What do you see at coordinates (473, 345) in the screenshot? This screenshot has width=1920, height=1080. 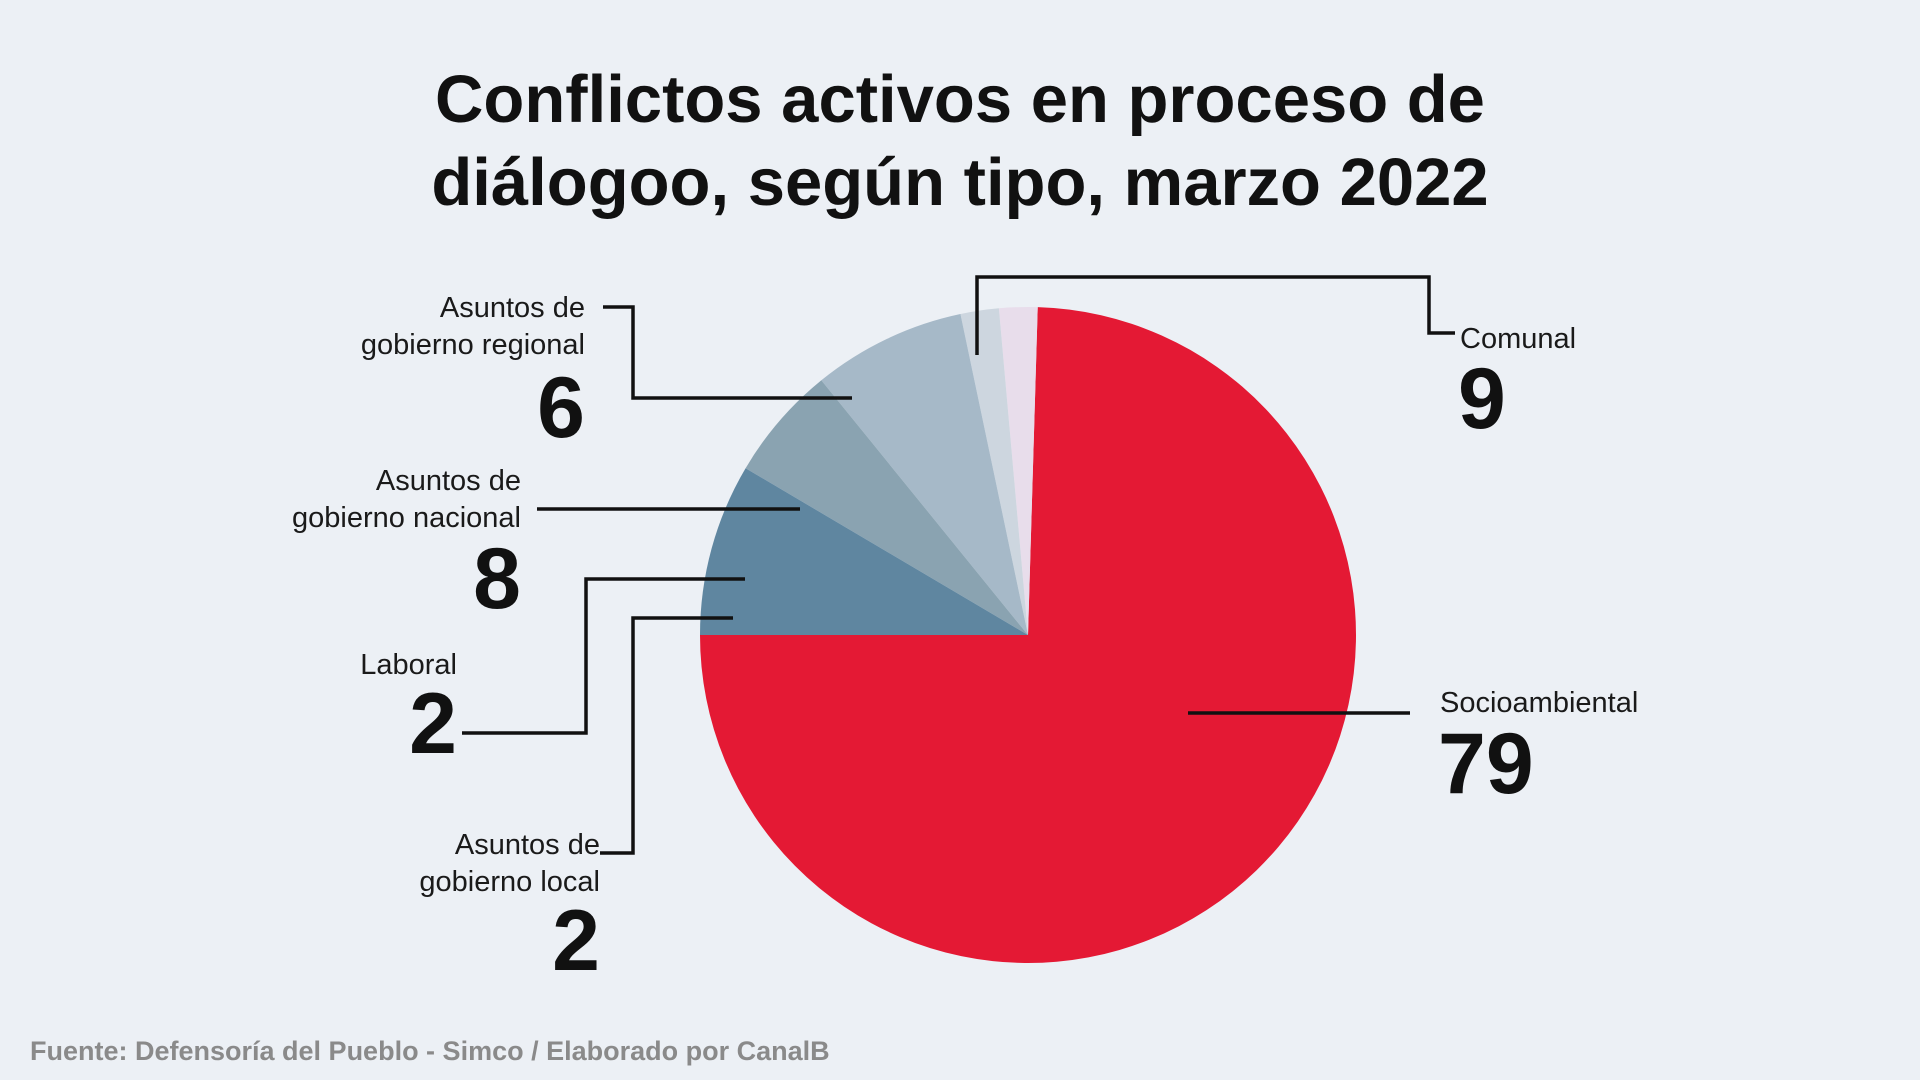 I see `slice-label-4-line-1: gobierno regional` at bounding box center [473, 345].